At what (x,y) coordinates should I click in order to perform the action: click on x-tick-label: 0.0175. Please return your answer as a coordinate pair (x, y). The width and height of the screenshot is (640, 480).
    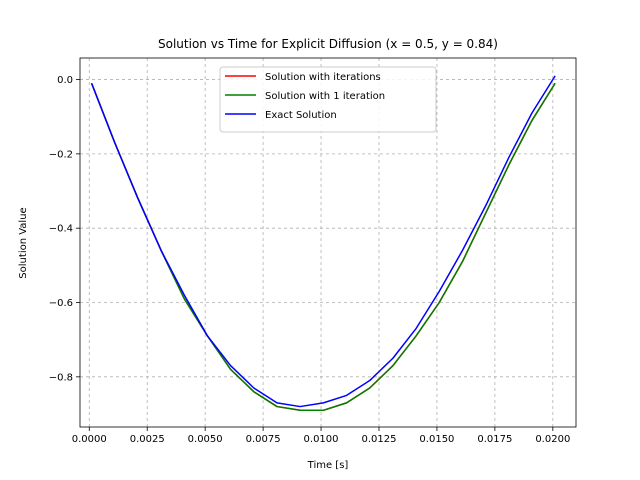
    Looking at the image, I should click on (494, 439).